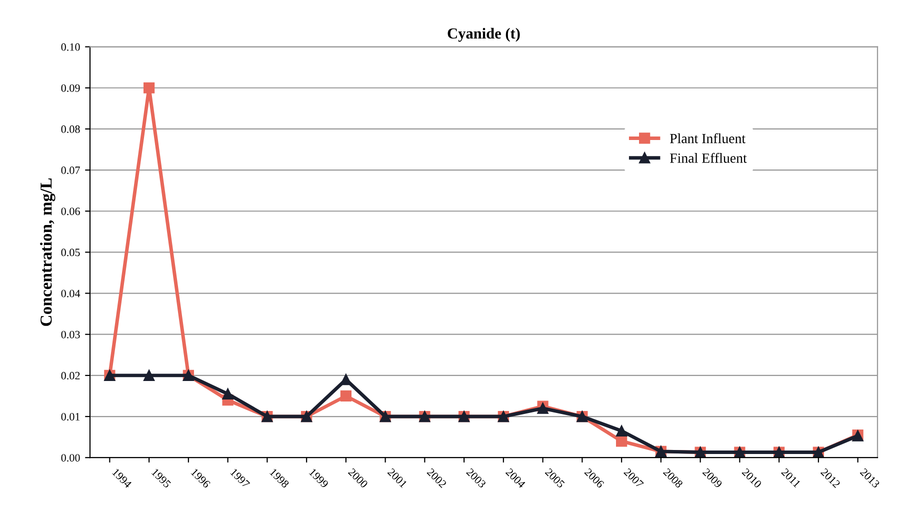 This screenshot has height=520, width=900. I want to click on y-tick-label: 0.00, so click(70, 458).